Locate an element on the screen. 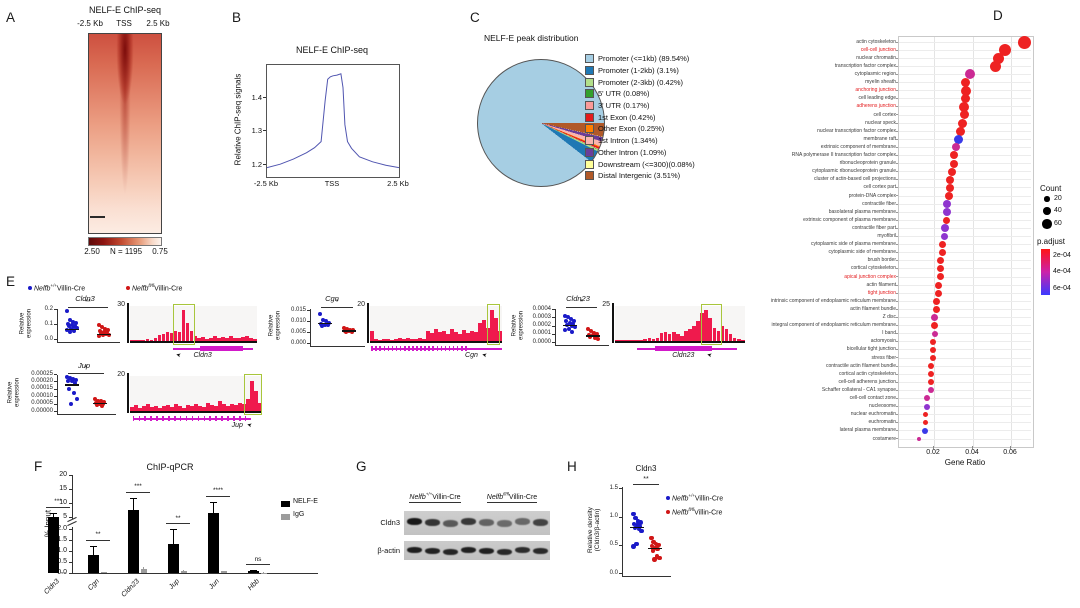 The image size is (1080, 608). gene-body is located at coordinates (221, 348).